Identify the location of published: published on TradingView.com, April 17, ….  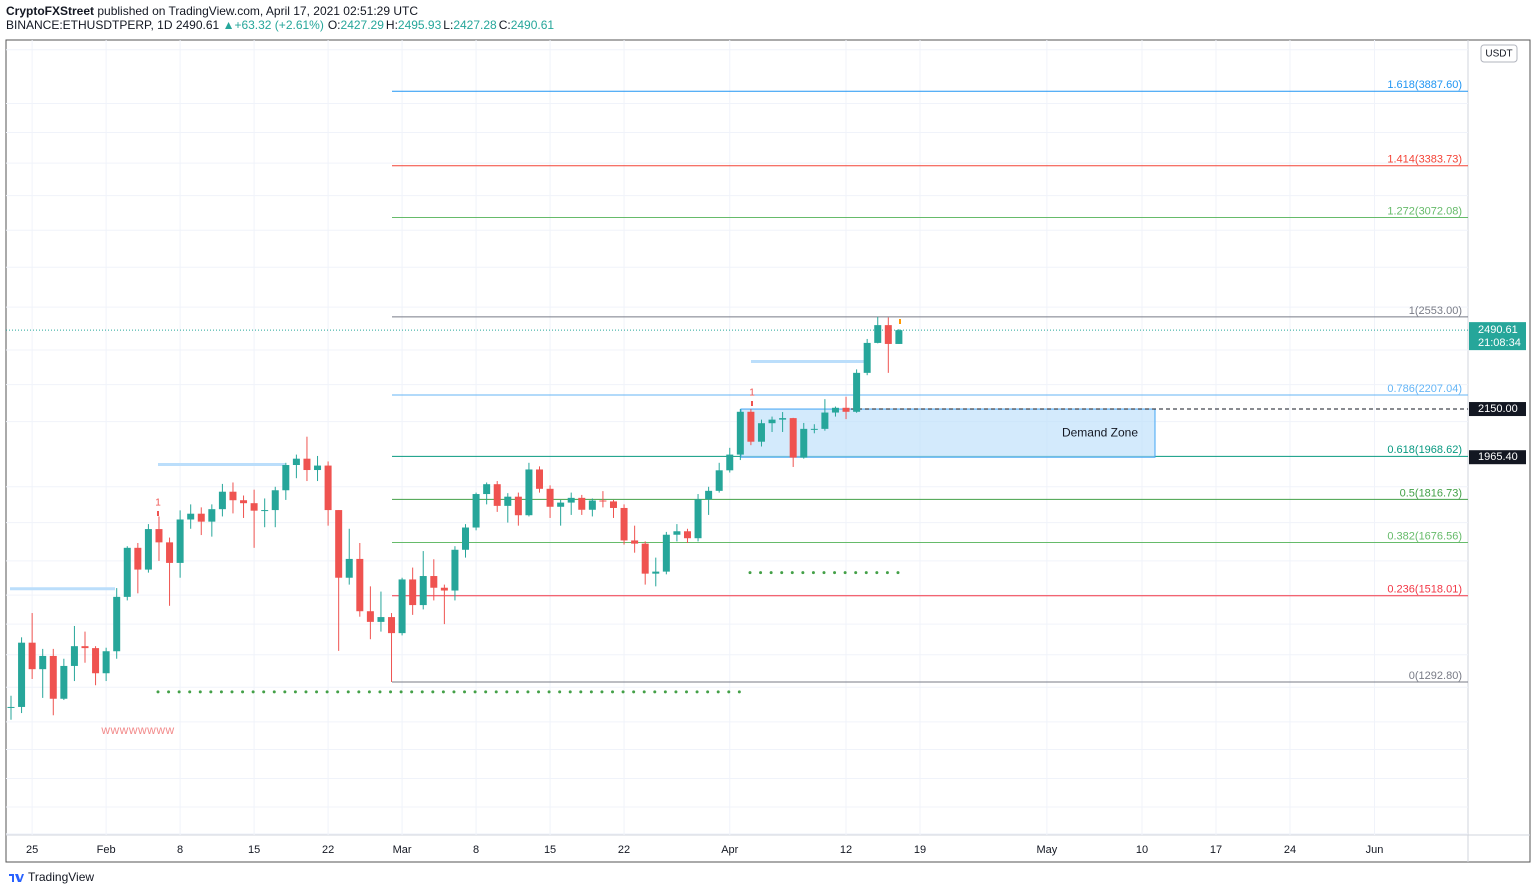
(258, 11).